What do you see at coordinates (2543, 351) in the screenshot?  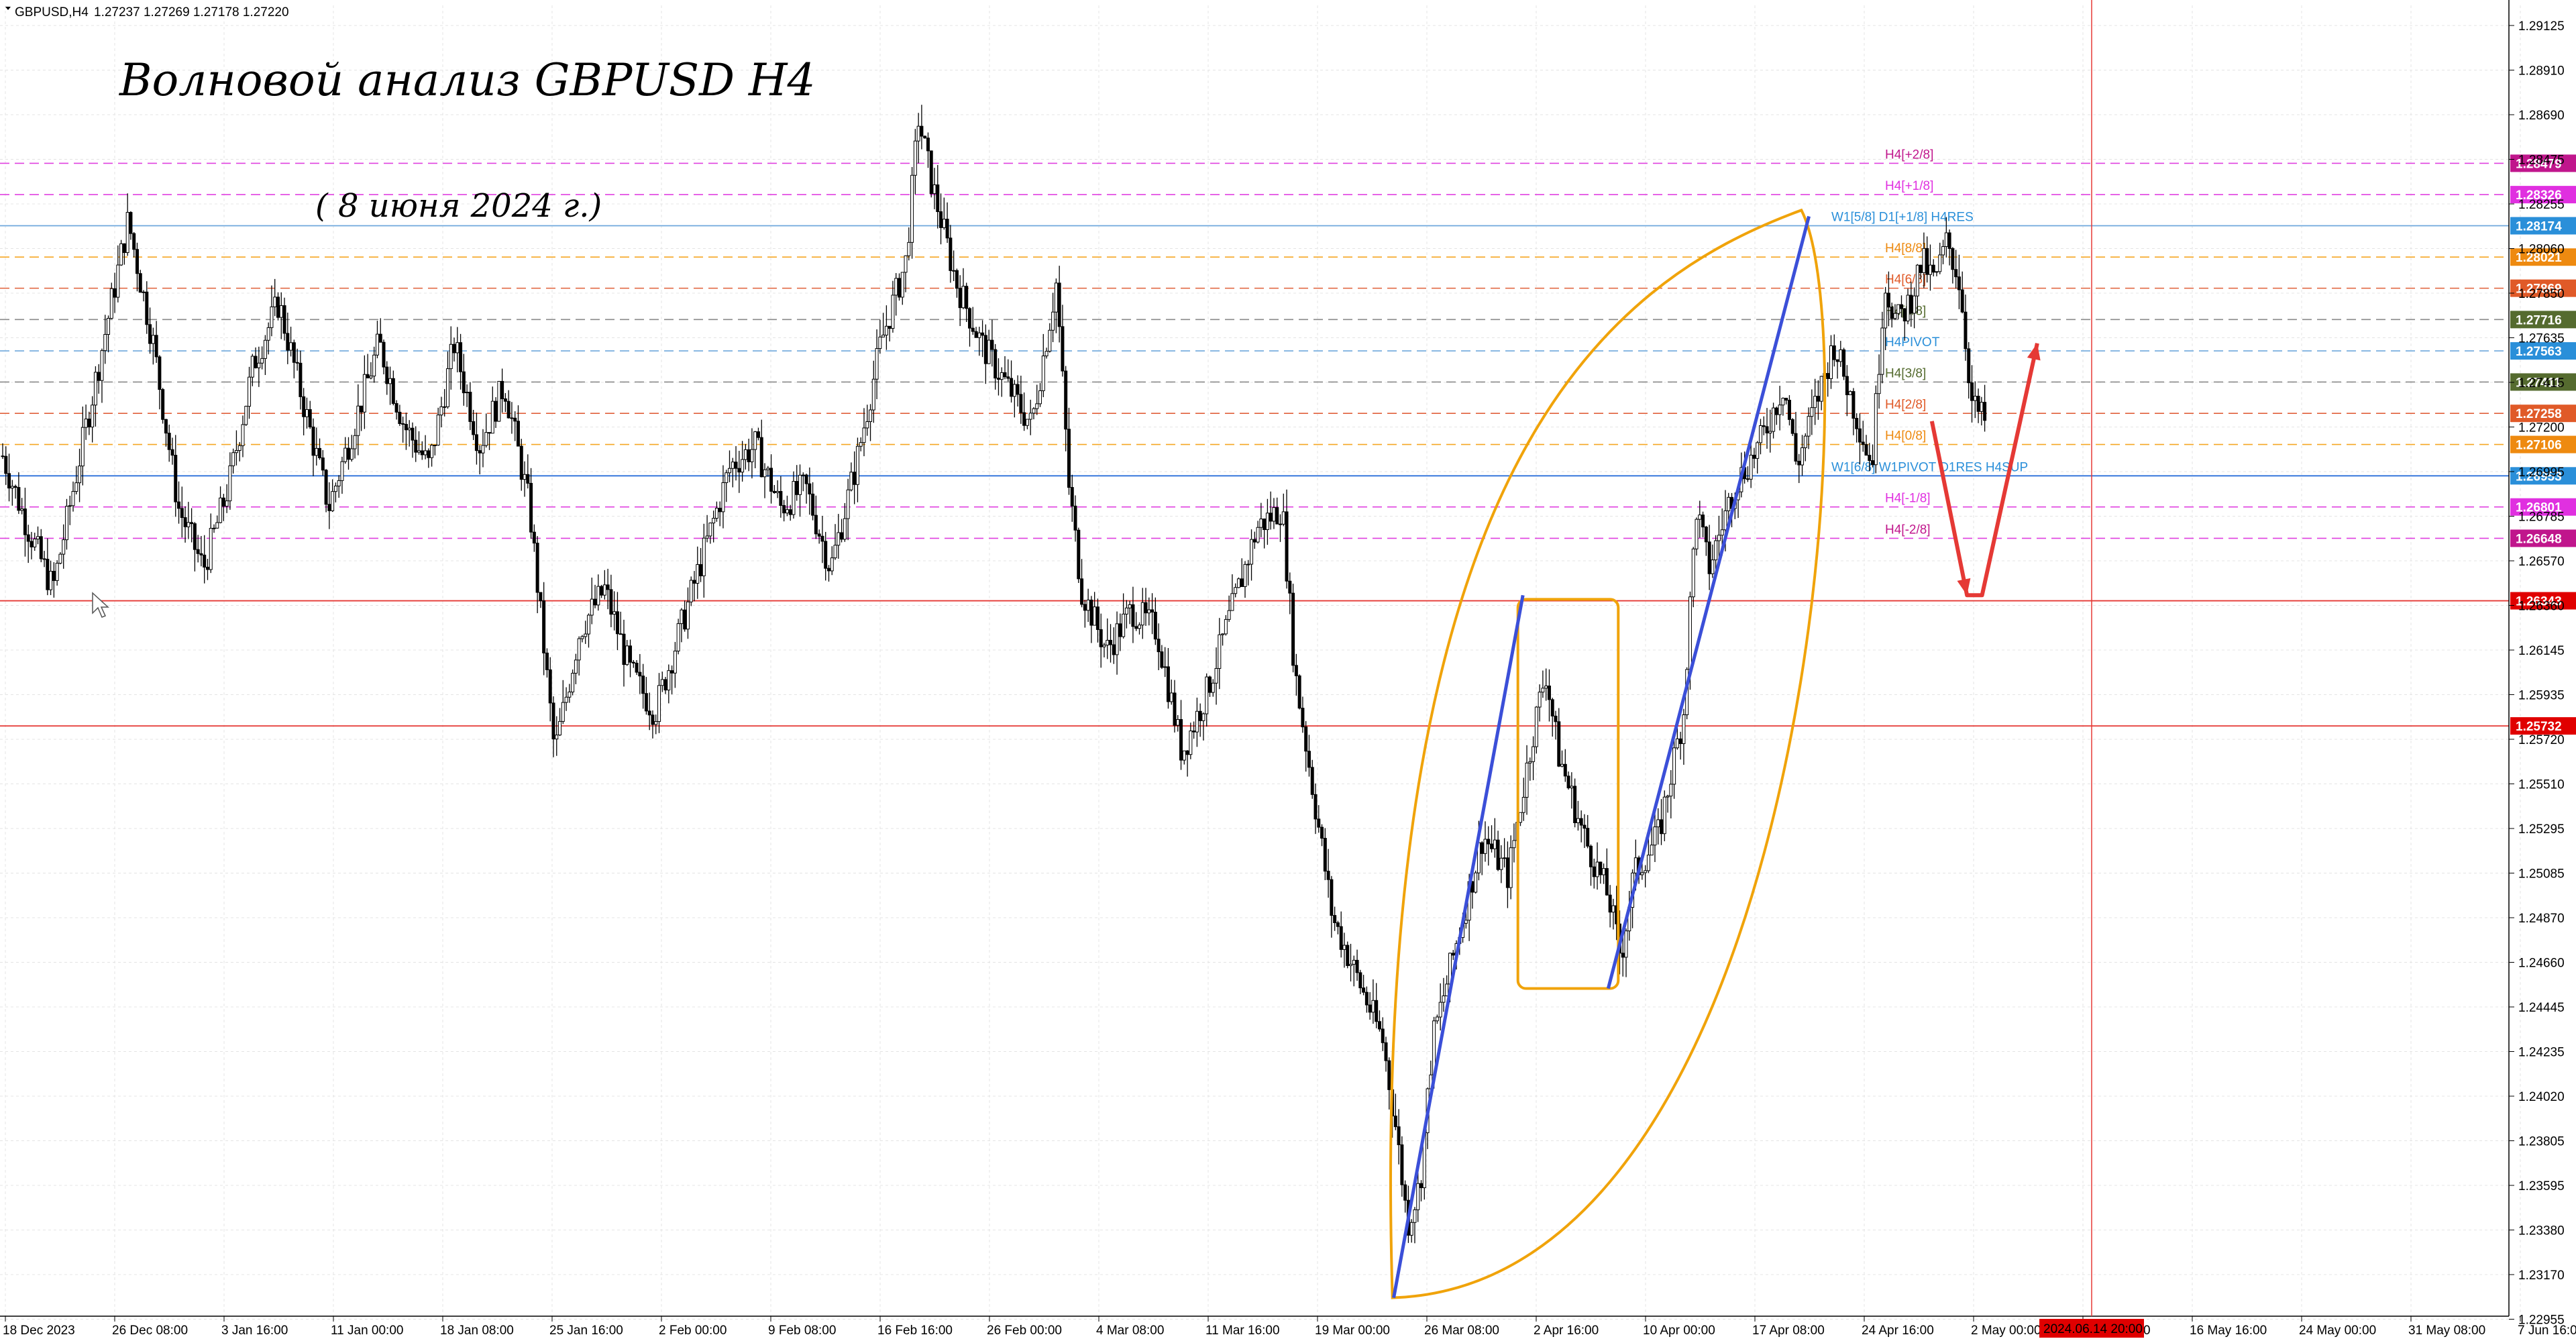 I see `level-price-badge` at bounding box center [2543, 351].